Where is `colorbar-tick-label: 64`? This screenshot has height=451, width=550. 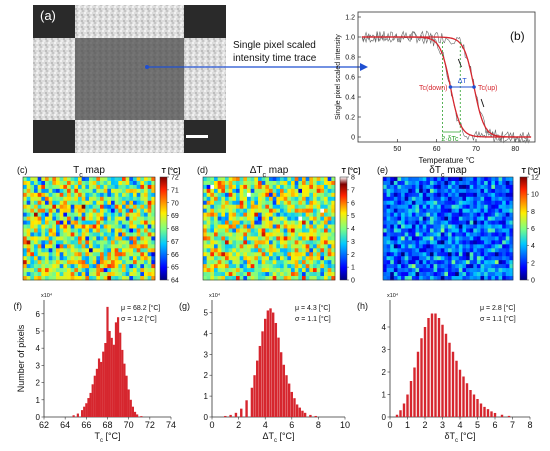
colorbar-tick-label: 64 is located at coordinates (175, 281).